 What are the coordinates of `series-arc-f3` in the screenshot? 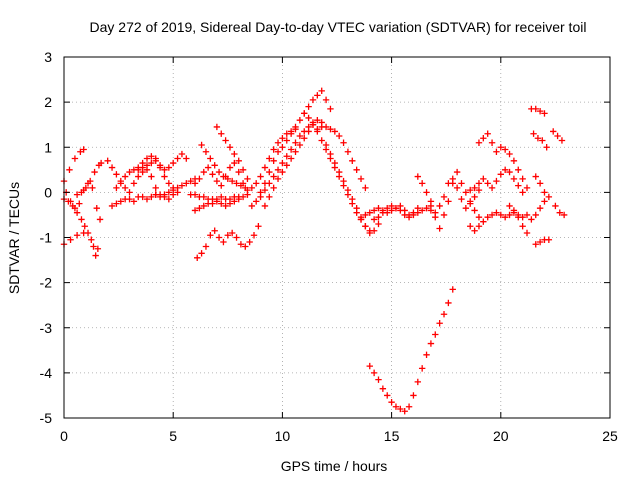 It's located at (455, 200).